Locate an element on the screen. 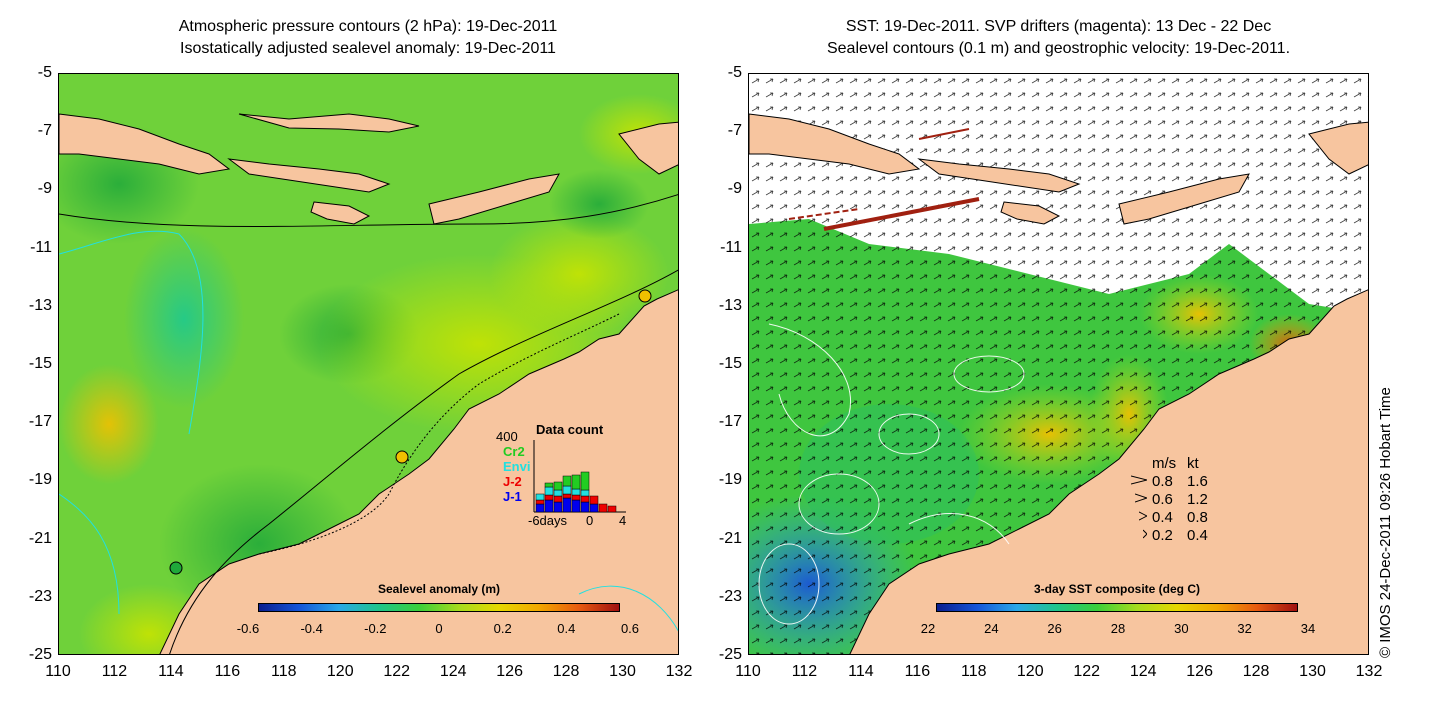 The height and width of the screenshot is (720, 1440). right-map-x-tick-label: 116 is located at coordinates (917, 671).